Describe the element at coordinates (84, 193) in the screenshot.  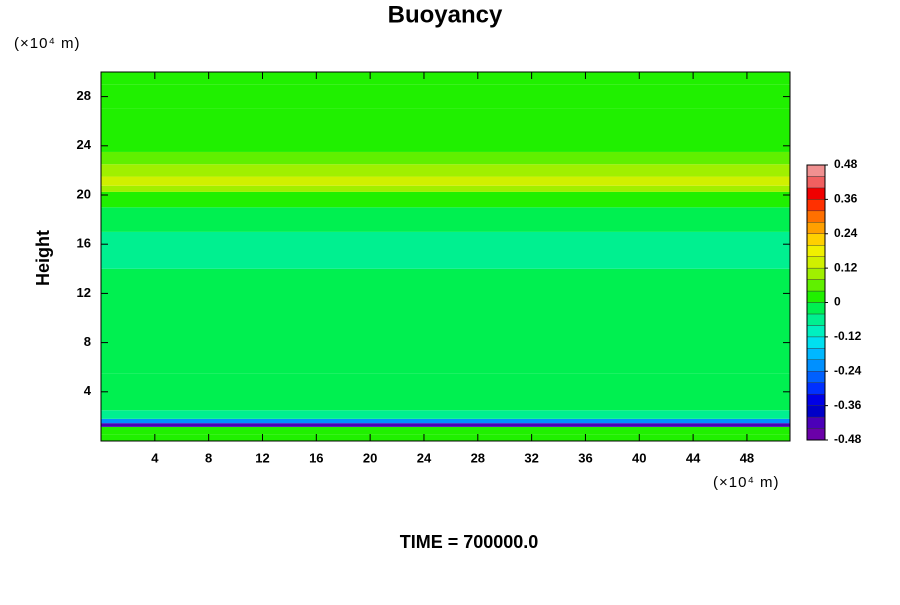
I see `y-tick-label: 20` at that location.